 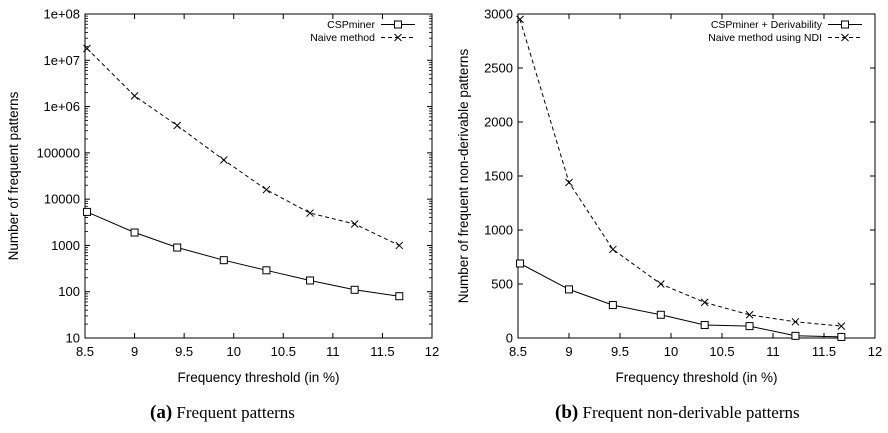 I want to click on caption-a-text: Frequent patterns, so click(x=235, y=412).